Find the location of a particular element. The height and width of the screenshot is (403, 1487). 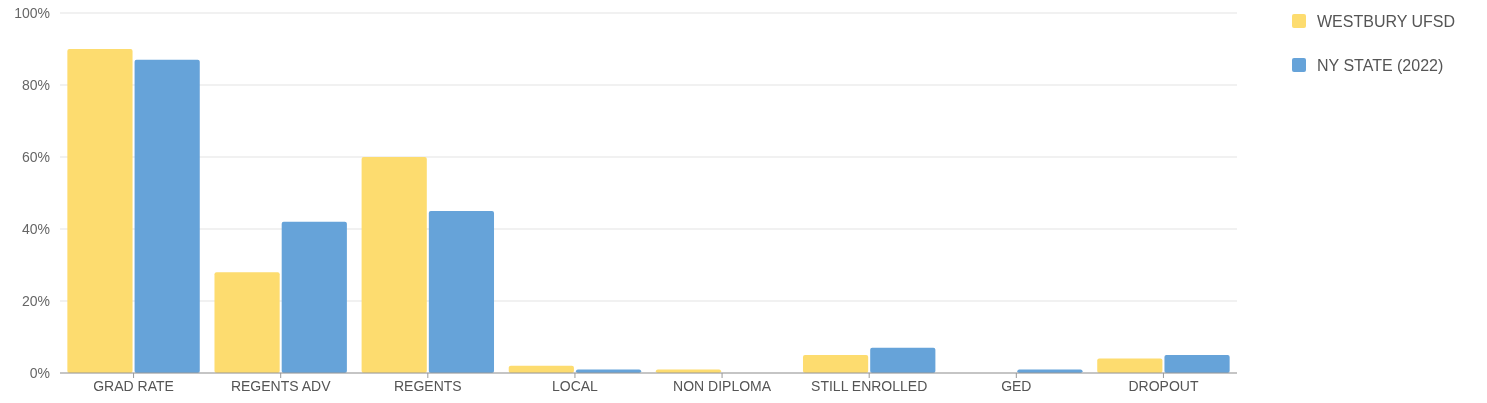

x-tick-label: DROPOUT is located at coordinates (1163, 386).